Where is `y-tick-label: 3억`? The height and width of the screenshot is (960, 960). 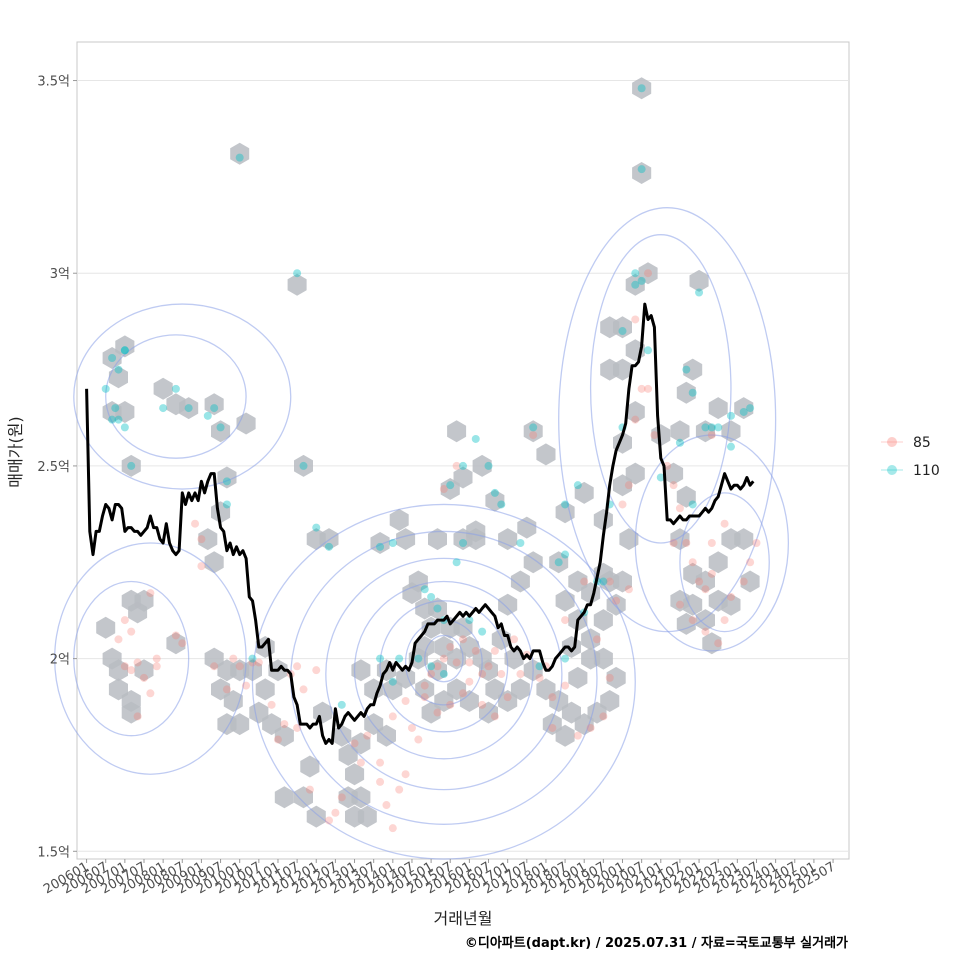
y-tick-label: 3억 is located at coordinates (60, 274).